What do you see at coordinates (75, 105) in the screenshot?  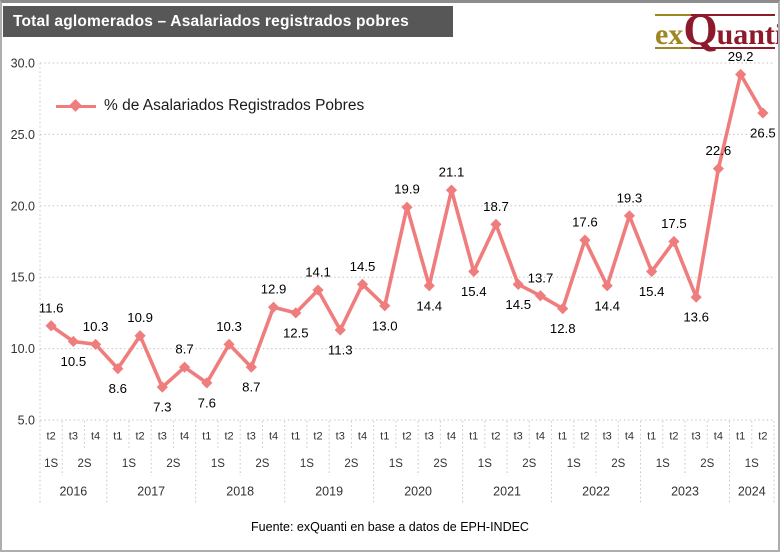 I see `legend-diamond` at bounding box center [75, 105].